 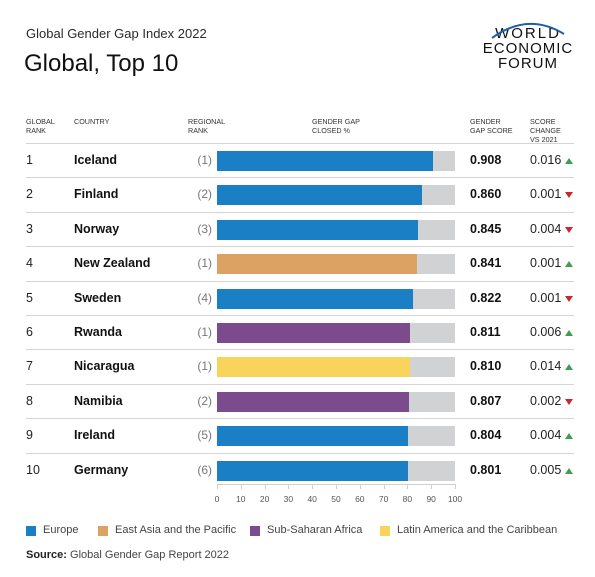 What do you see at coordinates (546, 400) in the screenshot?
I see `score-change: 0.002` at bounding box center [546, 400].